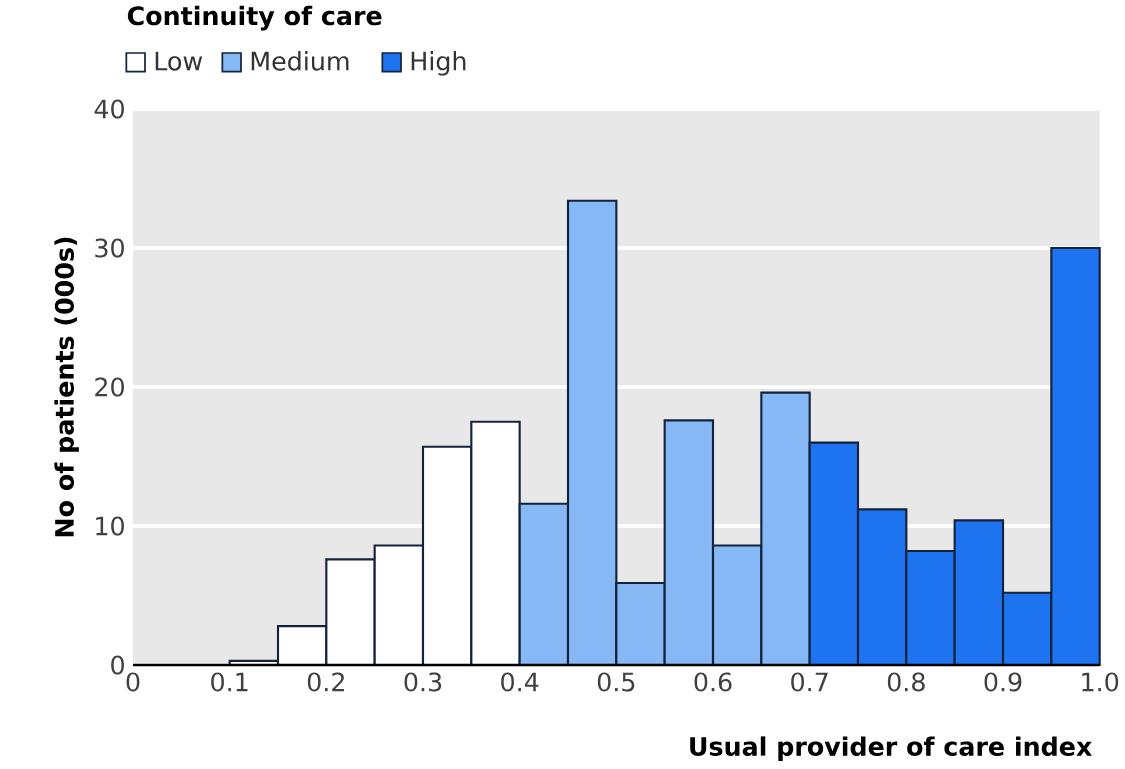  I want to click on y-tick-label: 40, so click(109, 109).